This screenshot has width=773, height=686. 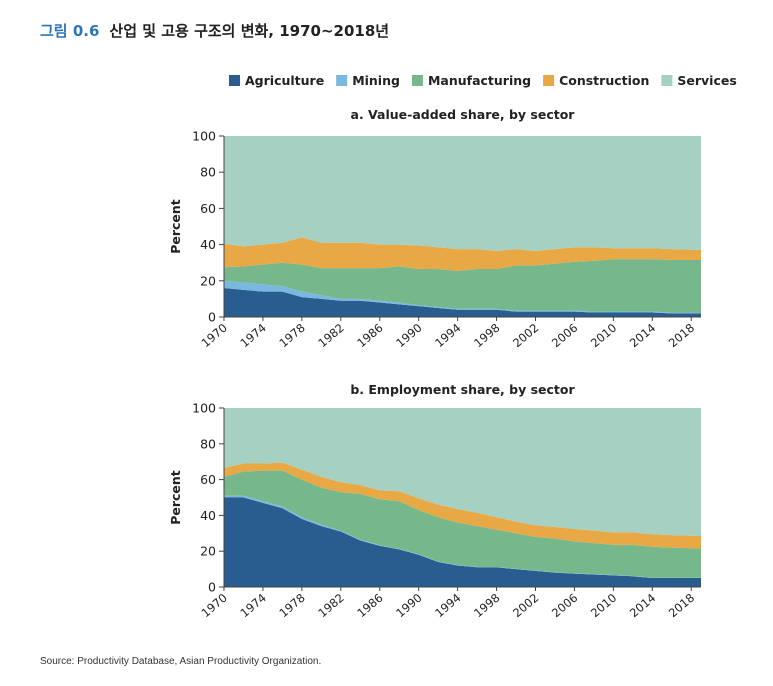 What do you see at coordinates (342, 80) in the screenshot?
I see `legend-swatch-mining` at bounding box center [342, 80].